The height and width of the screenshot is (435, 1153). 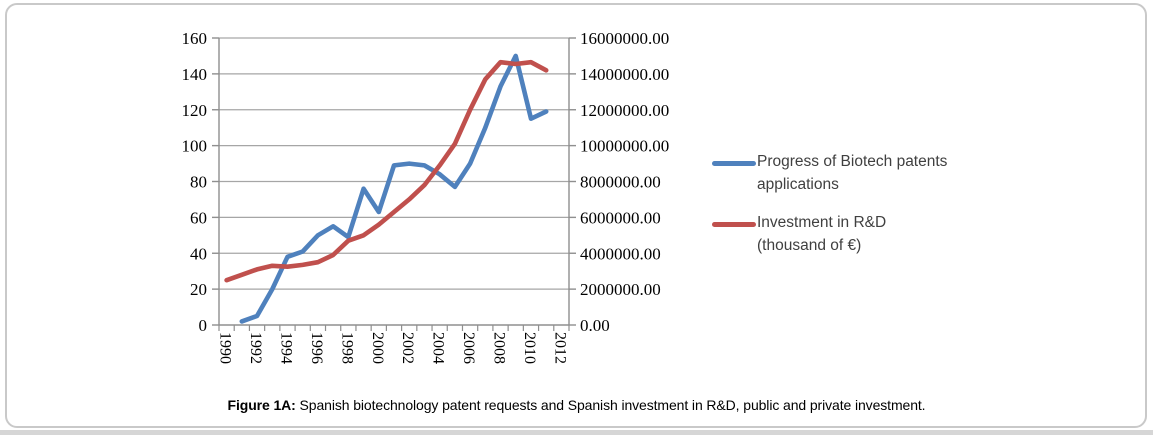 What do you see at coordinates (285, 348) in the screenshot?
I see `x-tick-label: 1994` at bounding box center [285, 348].